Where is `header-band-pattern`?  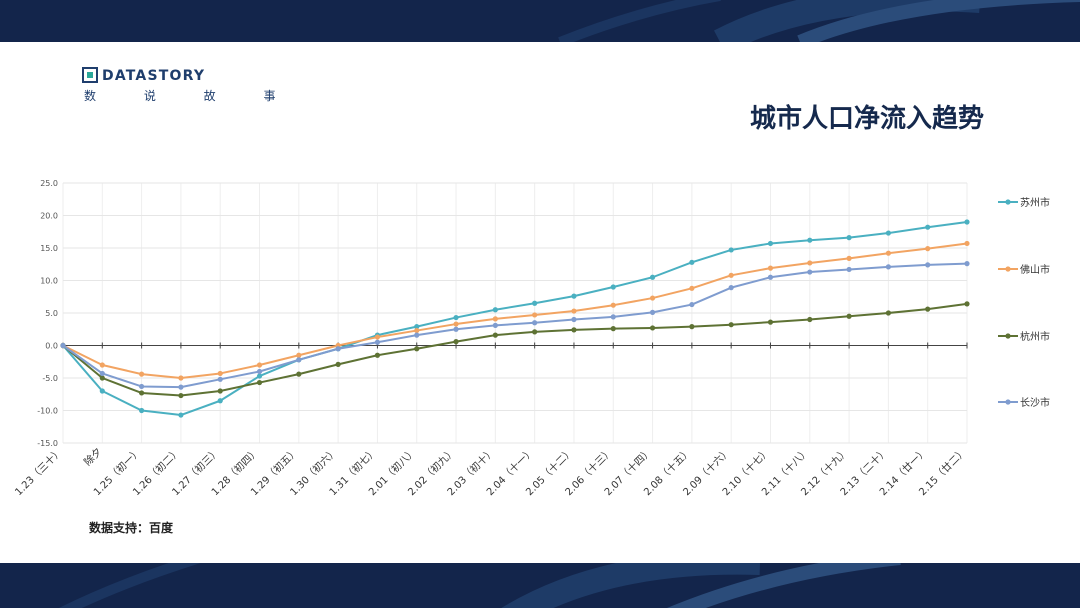 header-band-pattern is located at coordinates (819, 21).